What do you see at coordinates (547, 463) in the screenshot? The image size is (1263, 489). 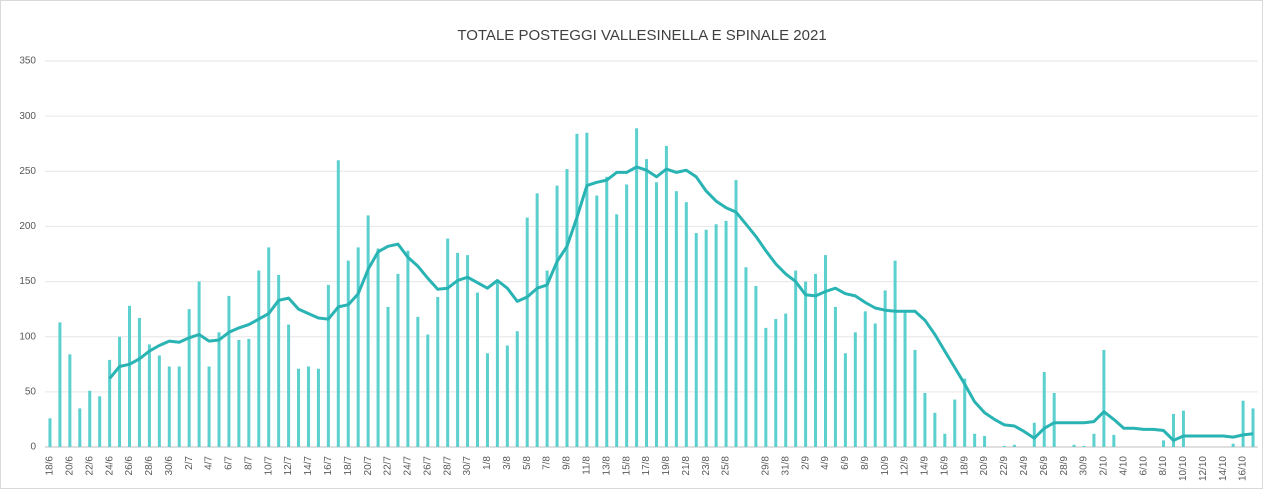 I see `x-tick-label: 7/8` at bounding box center [547, 463].